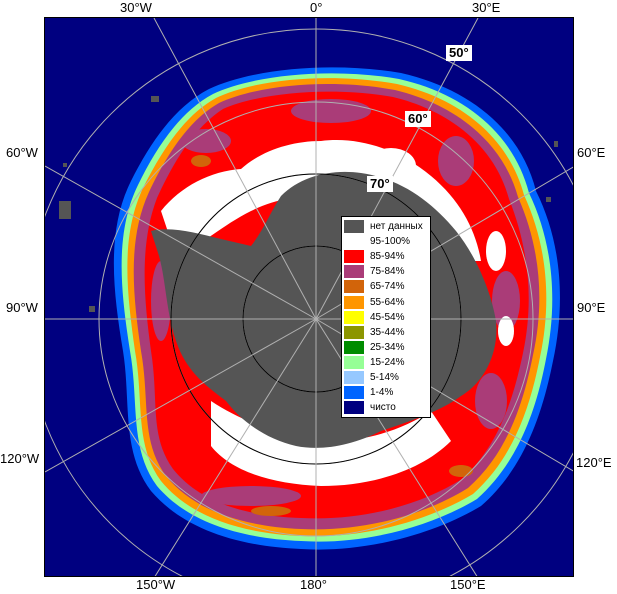 Image resolution: width=617 pixels, height=594 pixels. I want to click on legend-item: 65-74%, so click(386, 286).